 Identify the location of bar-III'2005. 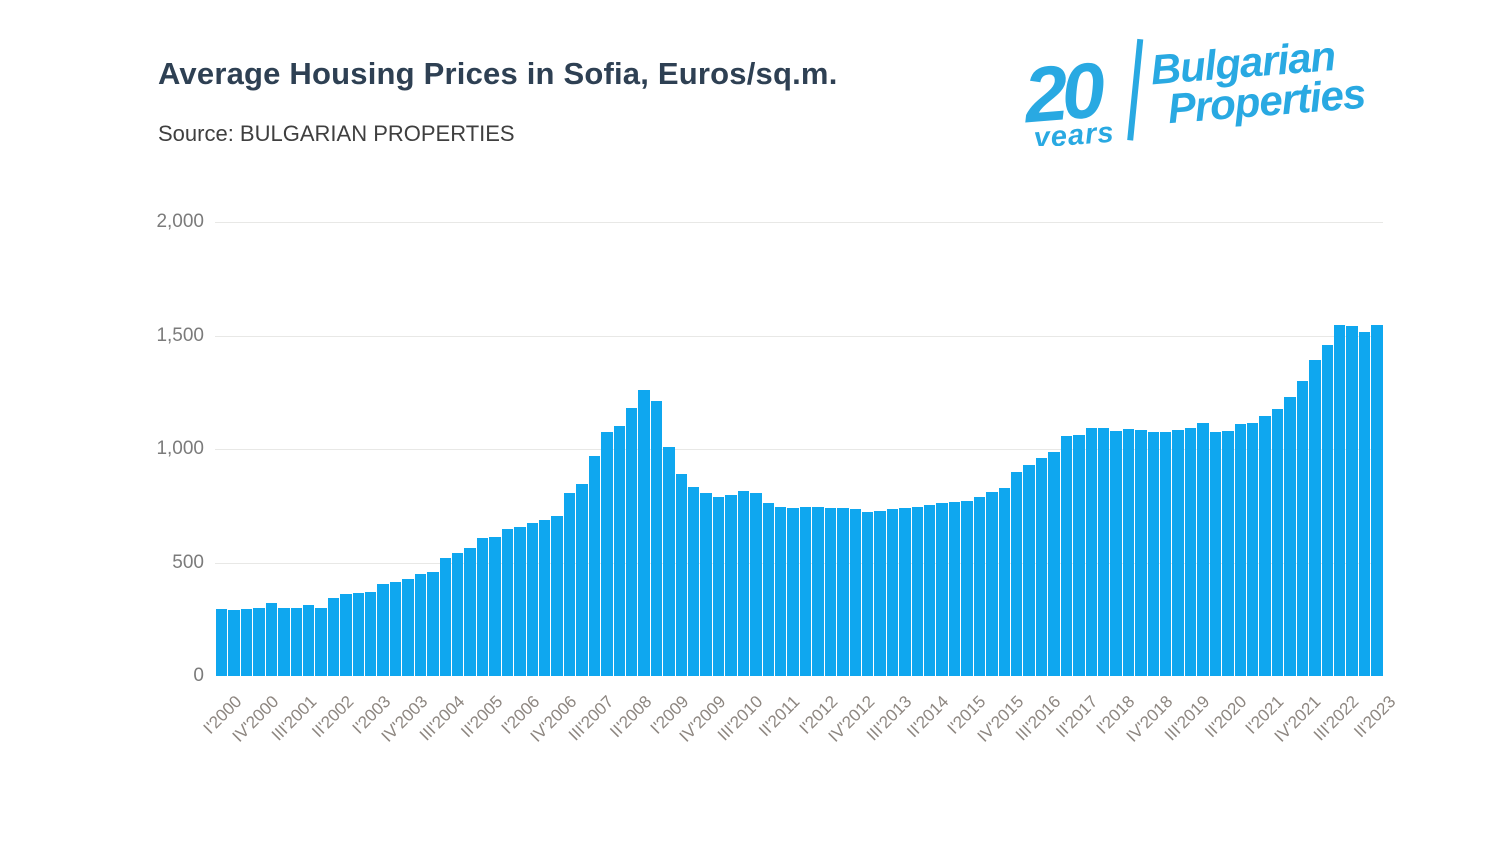
(495, 606).